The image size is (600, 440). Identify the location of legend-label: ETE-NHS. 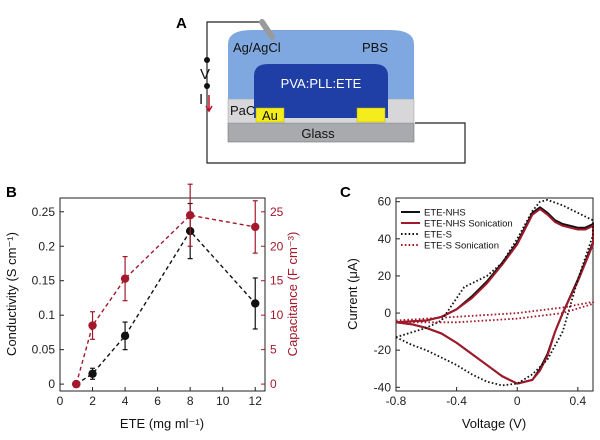
(445, 213).